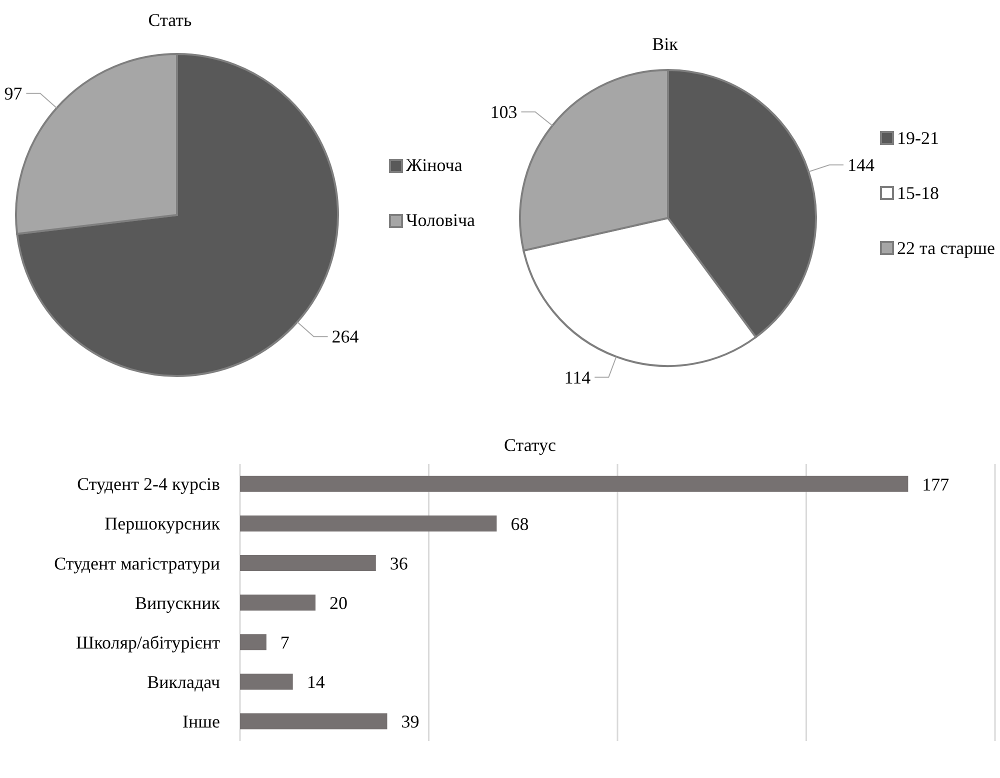 The width and height of the screenshot is (1000, 778). Describe the element at coordinates (530, 445) in the screenshot. I see `chart-title: Статус` at that location.